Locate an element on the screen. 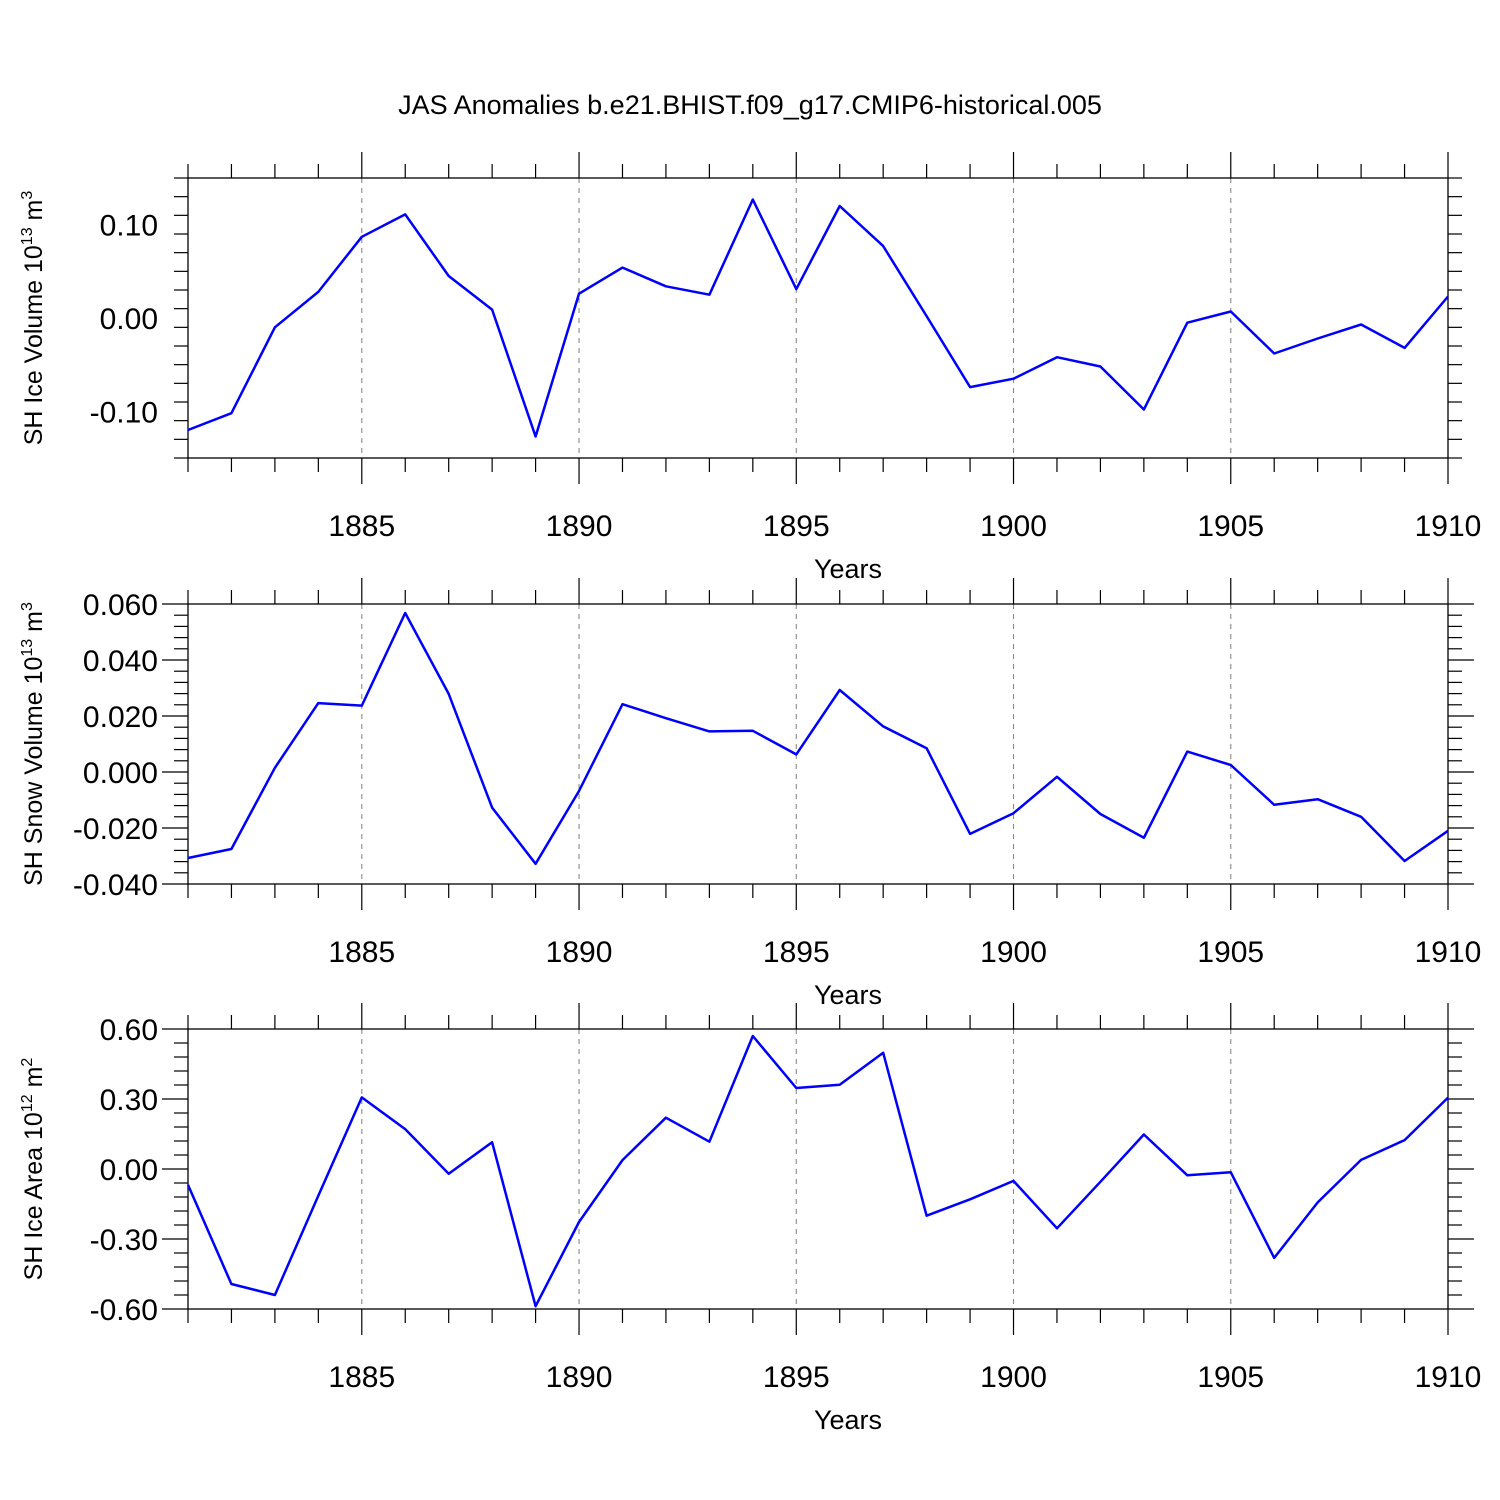  y-tick-label: 0.10 is located at coordinates (129, 226).